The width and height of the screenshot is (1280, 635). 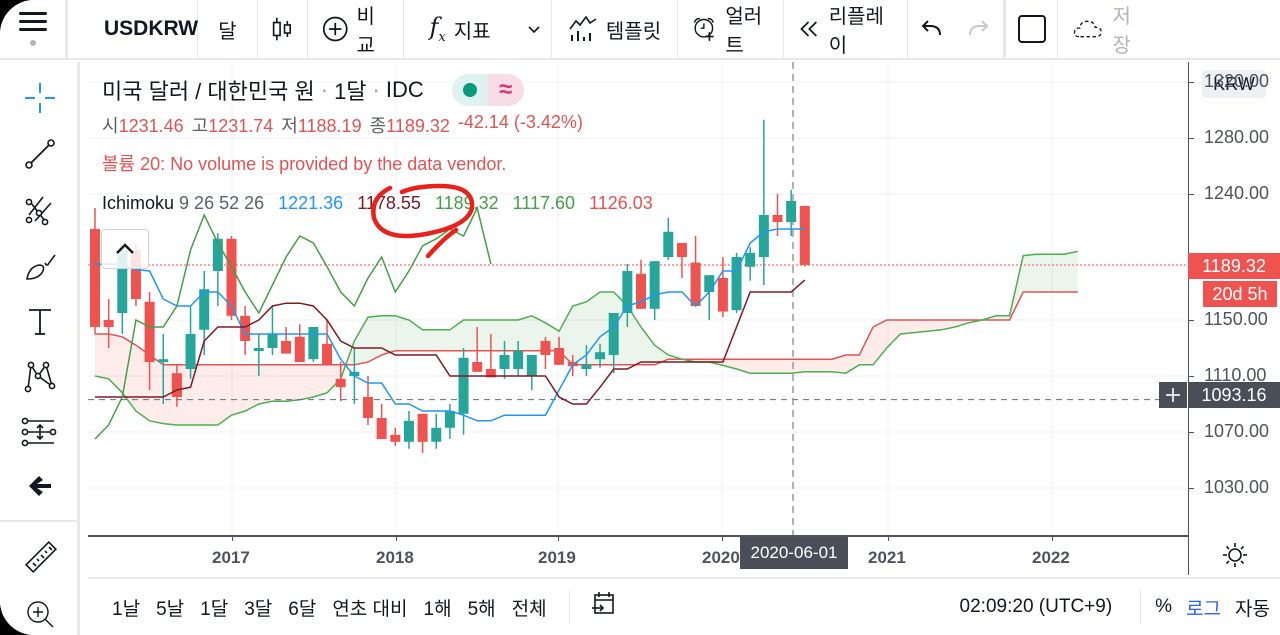 I want to click on indicators-dropdown, so click(x=534, y=29).